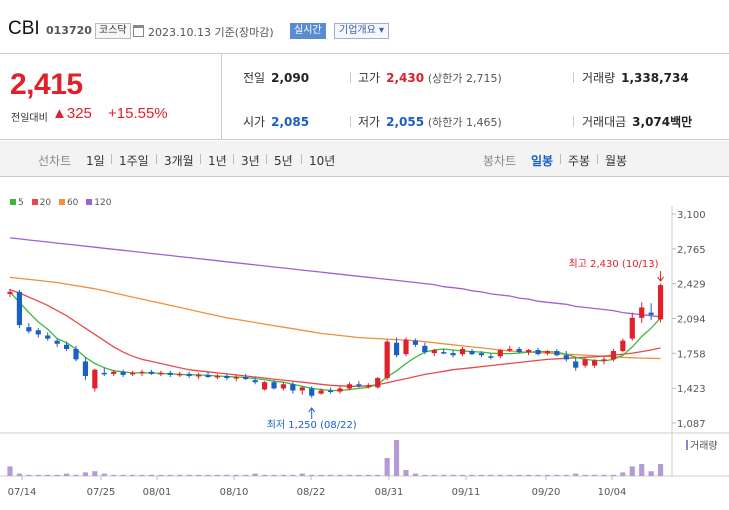 The width and height of the screenshot is (729, 510). I want to click on company-overview-dropdown: 기업개요 ▾, so click(361, 31).